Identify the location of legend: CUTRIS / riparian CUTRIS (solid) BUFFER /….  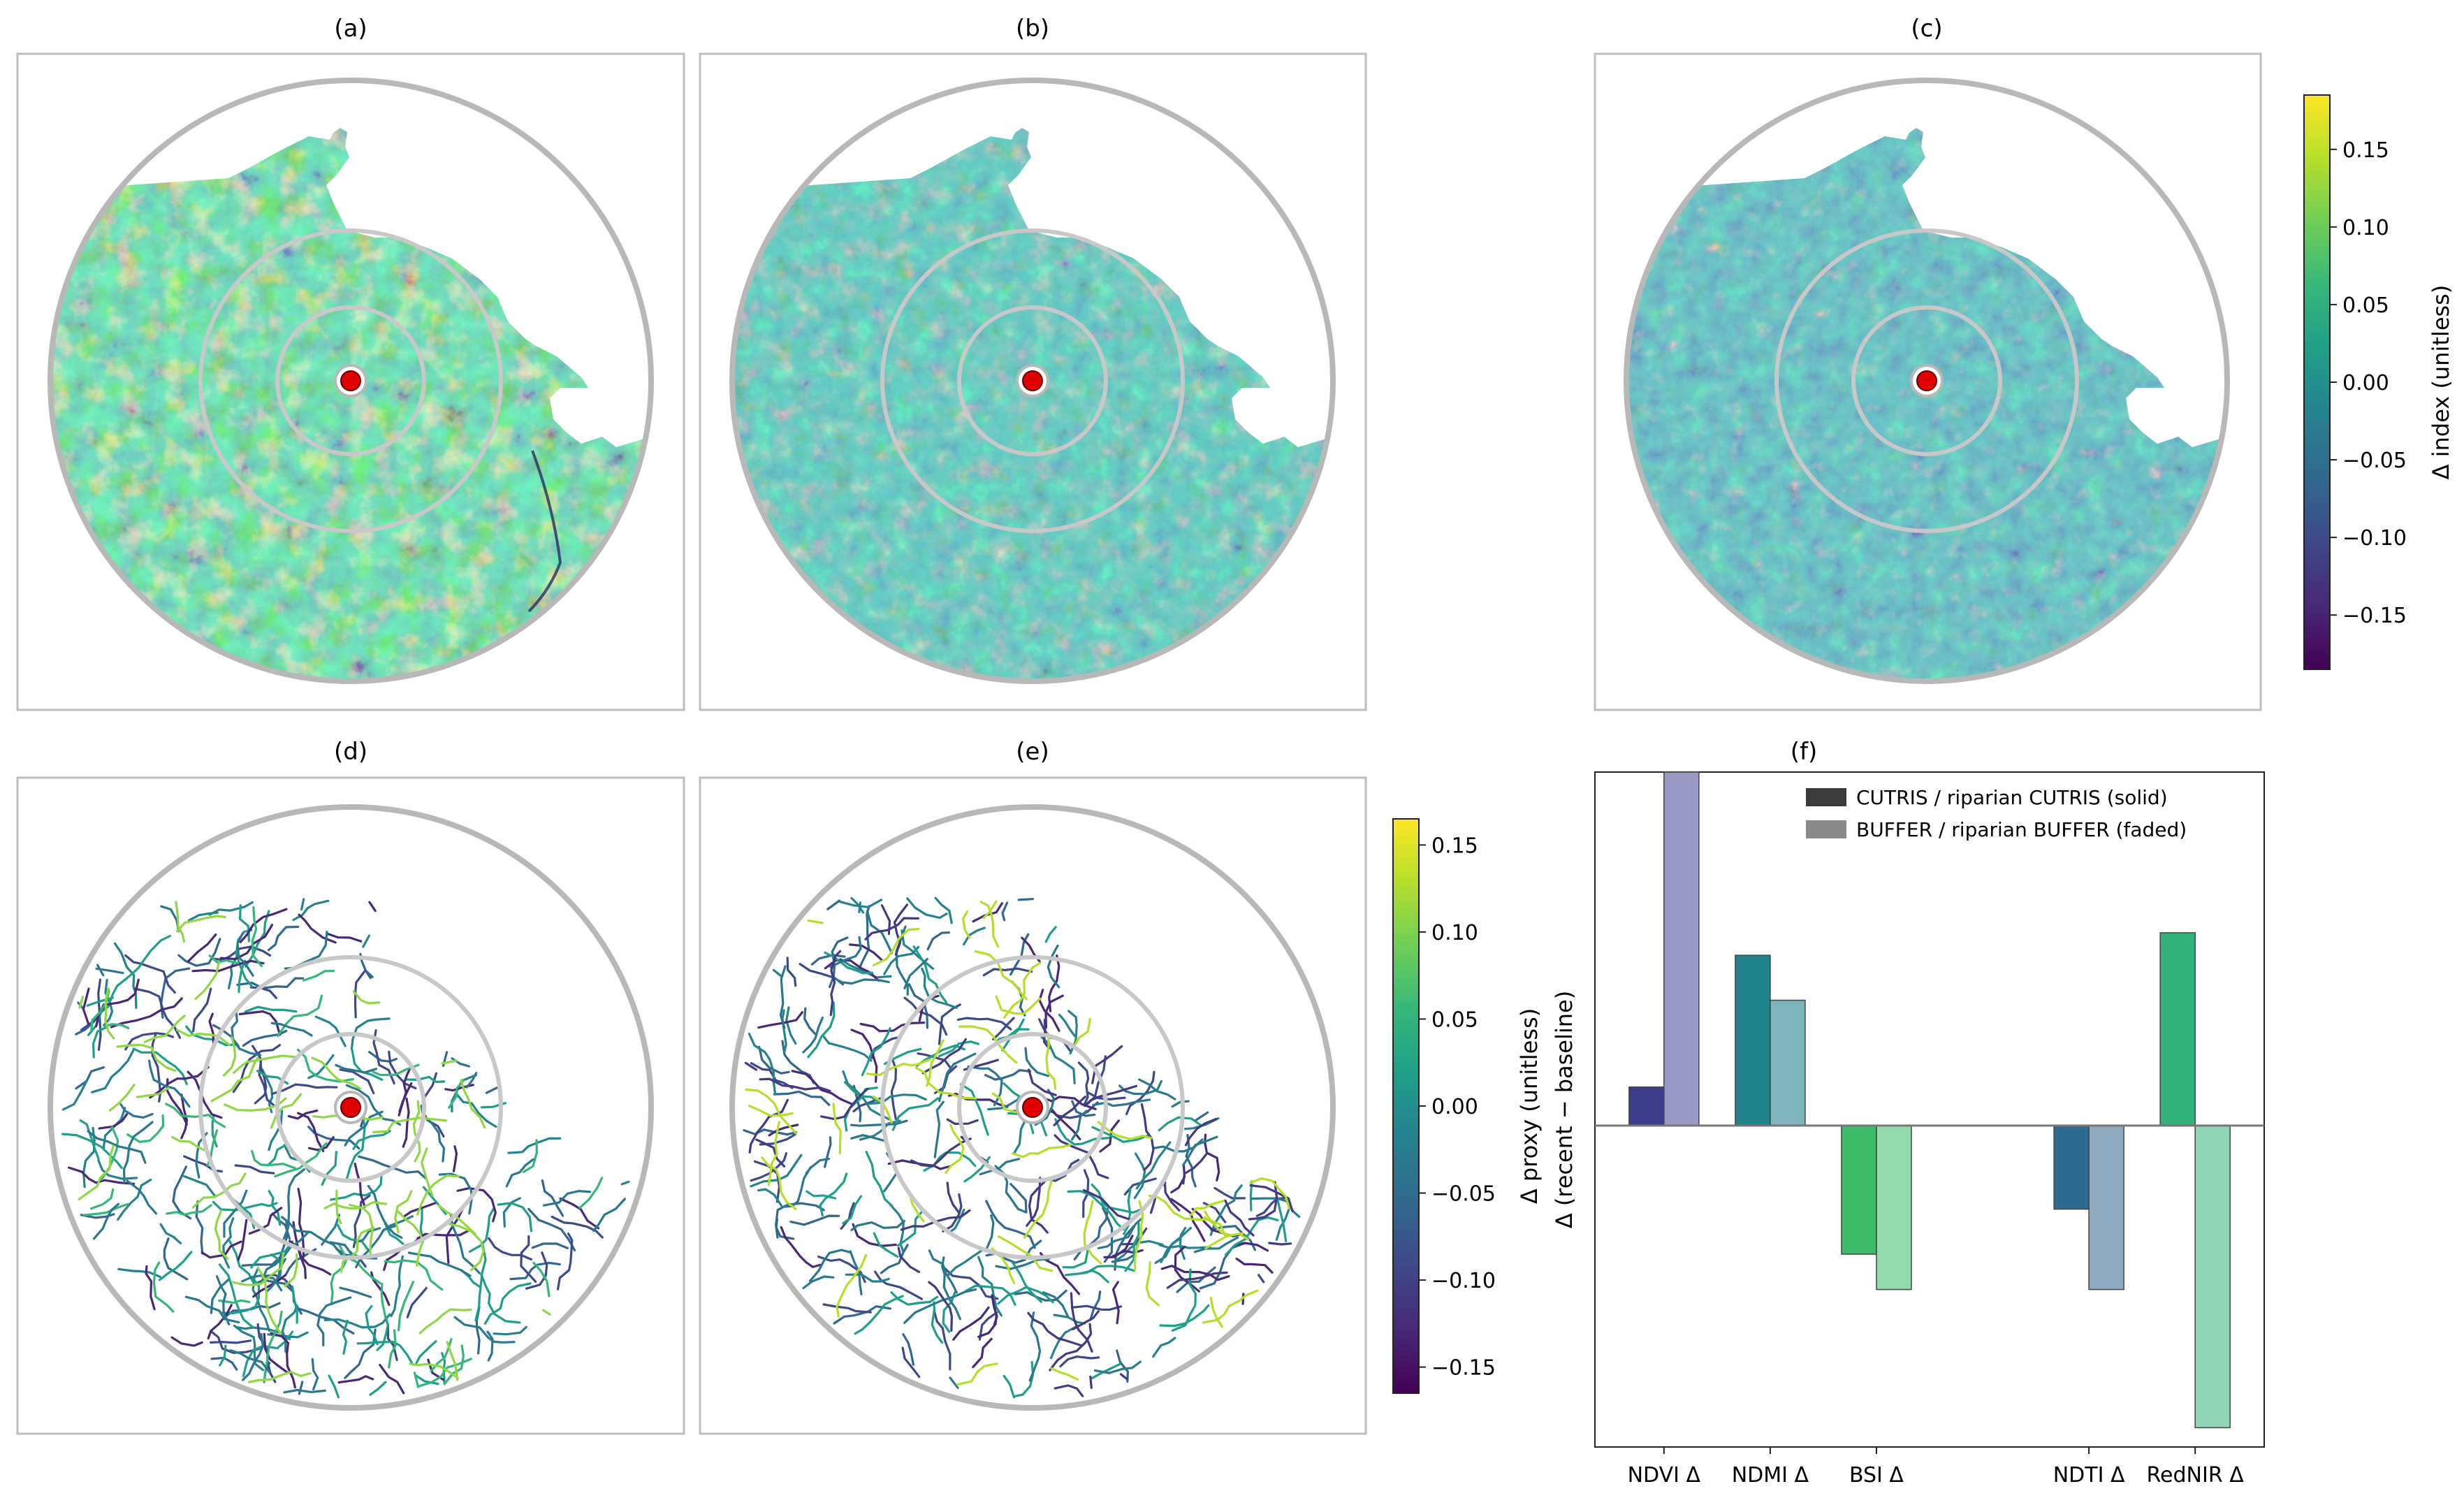
(1996, 813).